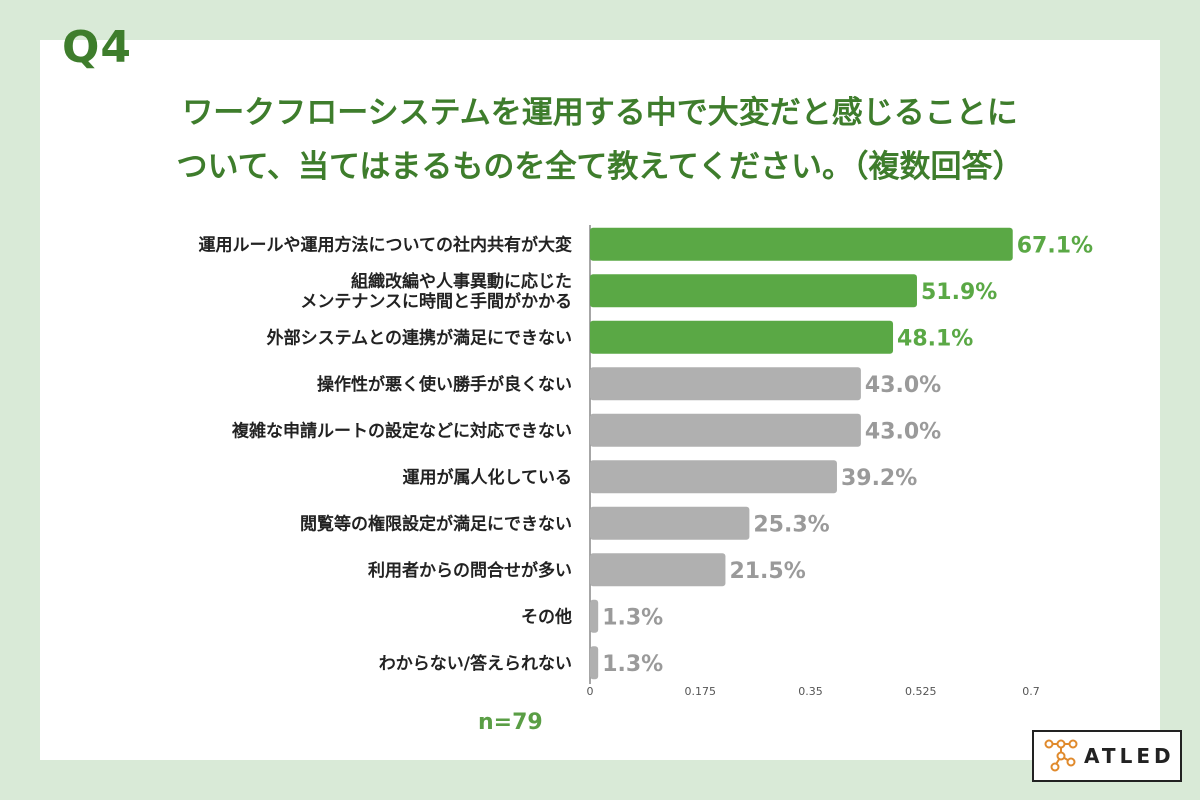 This screenshot has height=800, width=1200. Describe the element at coordinates (386, 244) in the screenshot. I see `category-label-0: 運用ルールや運用方法についての社内共有が大変` at that location.